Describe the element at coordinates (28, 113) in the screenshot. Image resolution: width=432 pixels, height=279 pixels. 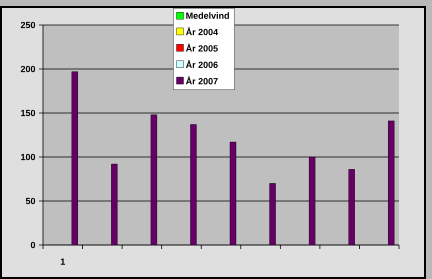
I see `y-tick-label: 150` at that location.